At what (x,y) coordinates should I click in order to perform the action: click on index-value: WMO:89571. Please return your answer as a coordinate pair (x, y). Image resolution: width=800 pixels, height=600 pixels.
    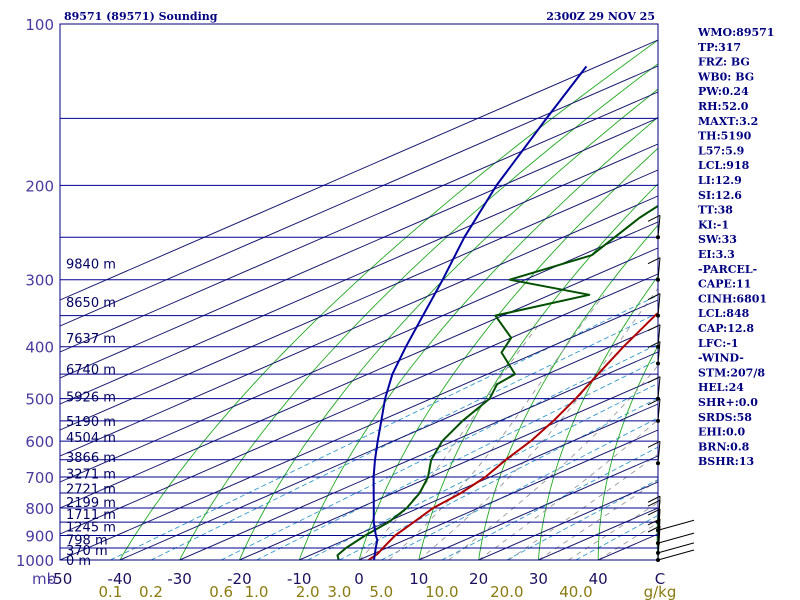
    Looking at the image, I should click on (735, 32).